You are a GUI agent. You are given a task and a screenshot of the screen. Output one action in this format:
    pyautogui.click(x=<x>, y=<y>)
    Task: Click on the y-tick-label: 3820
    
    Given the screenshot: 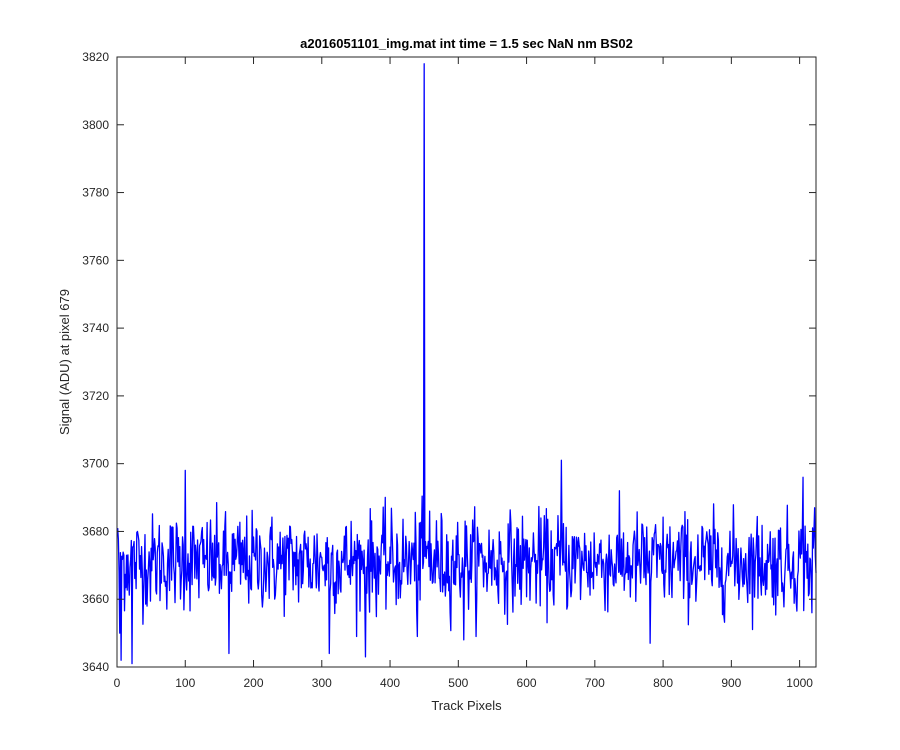 What is the action you would take?
    pyautogui.click(x=95, y=57)
    